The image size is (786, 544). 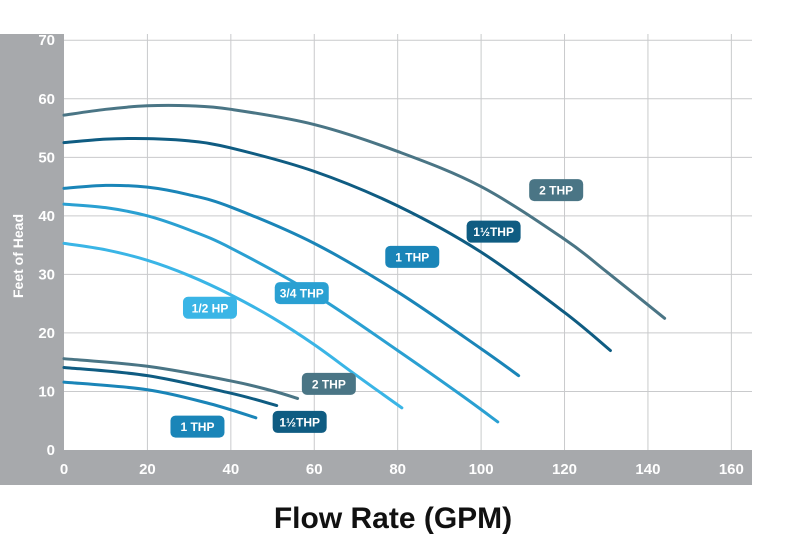 What do you see at coordinates (18, 256) in the screenshot?
I see `y-axis-label: Feet of Head` at bounding box center [18, 256].